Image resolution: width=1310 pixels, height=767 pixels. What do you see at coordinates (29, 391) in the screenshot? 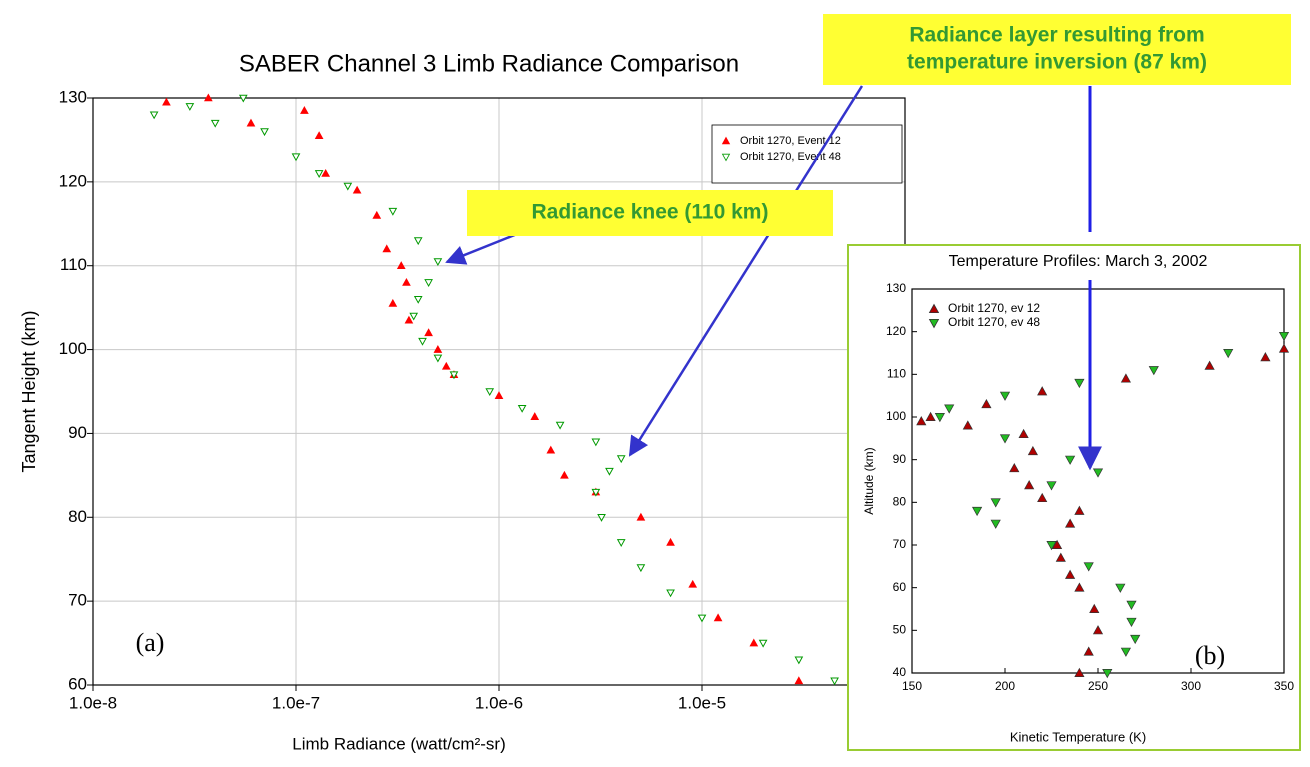
I see `y-axis-title: Tangent Height (km)` at bounding box center [29, 391].